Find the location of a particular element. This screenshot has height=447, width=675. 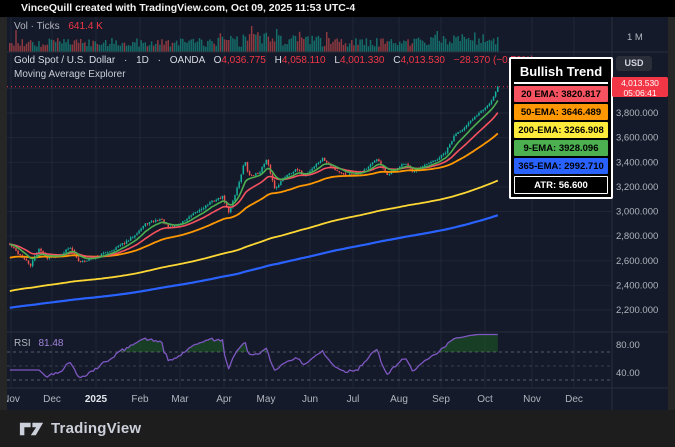

tradingview-logo-icon is located at coordinates (31, 429).